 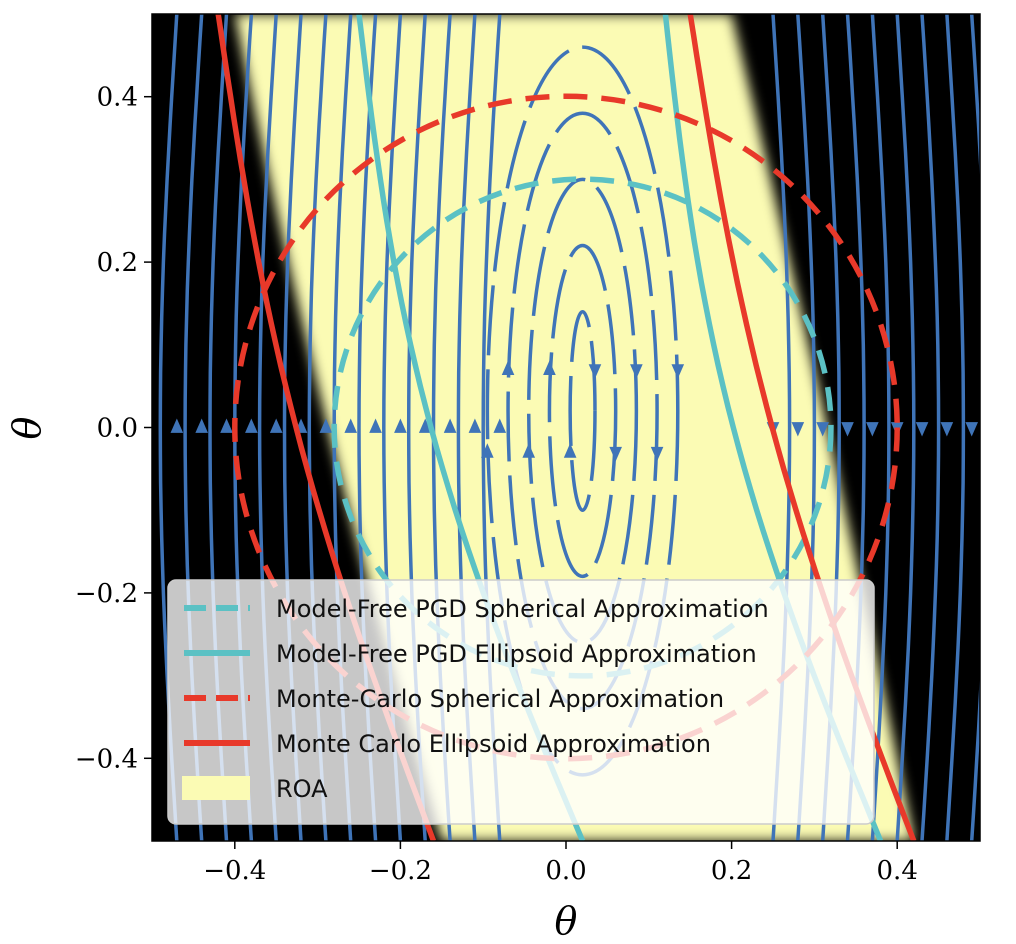 I want to click on legend-swatch, so click(x=216, y=788).